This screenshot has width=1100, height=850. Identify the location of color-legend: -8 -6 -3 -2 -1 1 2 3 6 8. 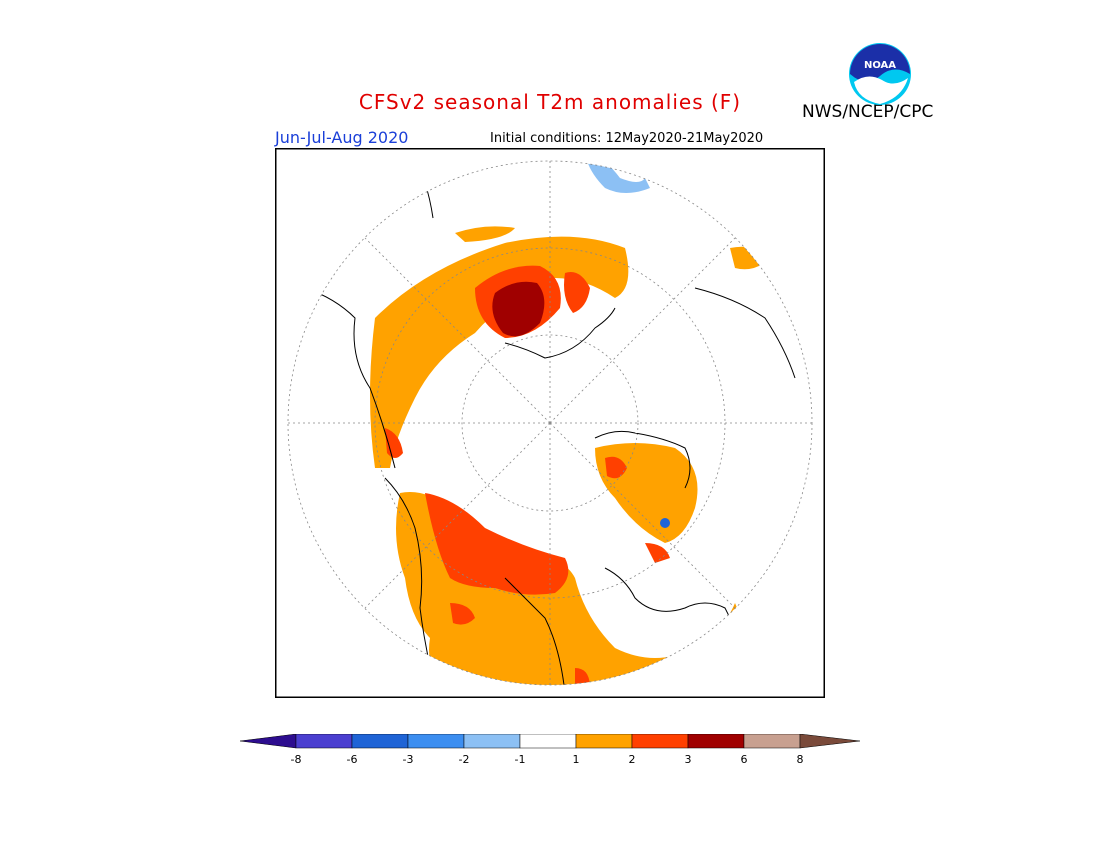
(550, 750).